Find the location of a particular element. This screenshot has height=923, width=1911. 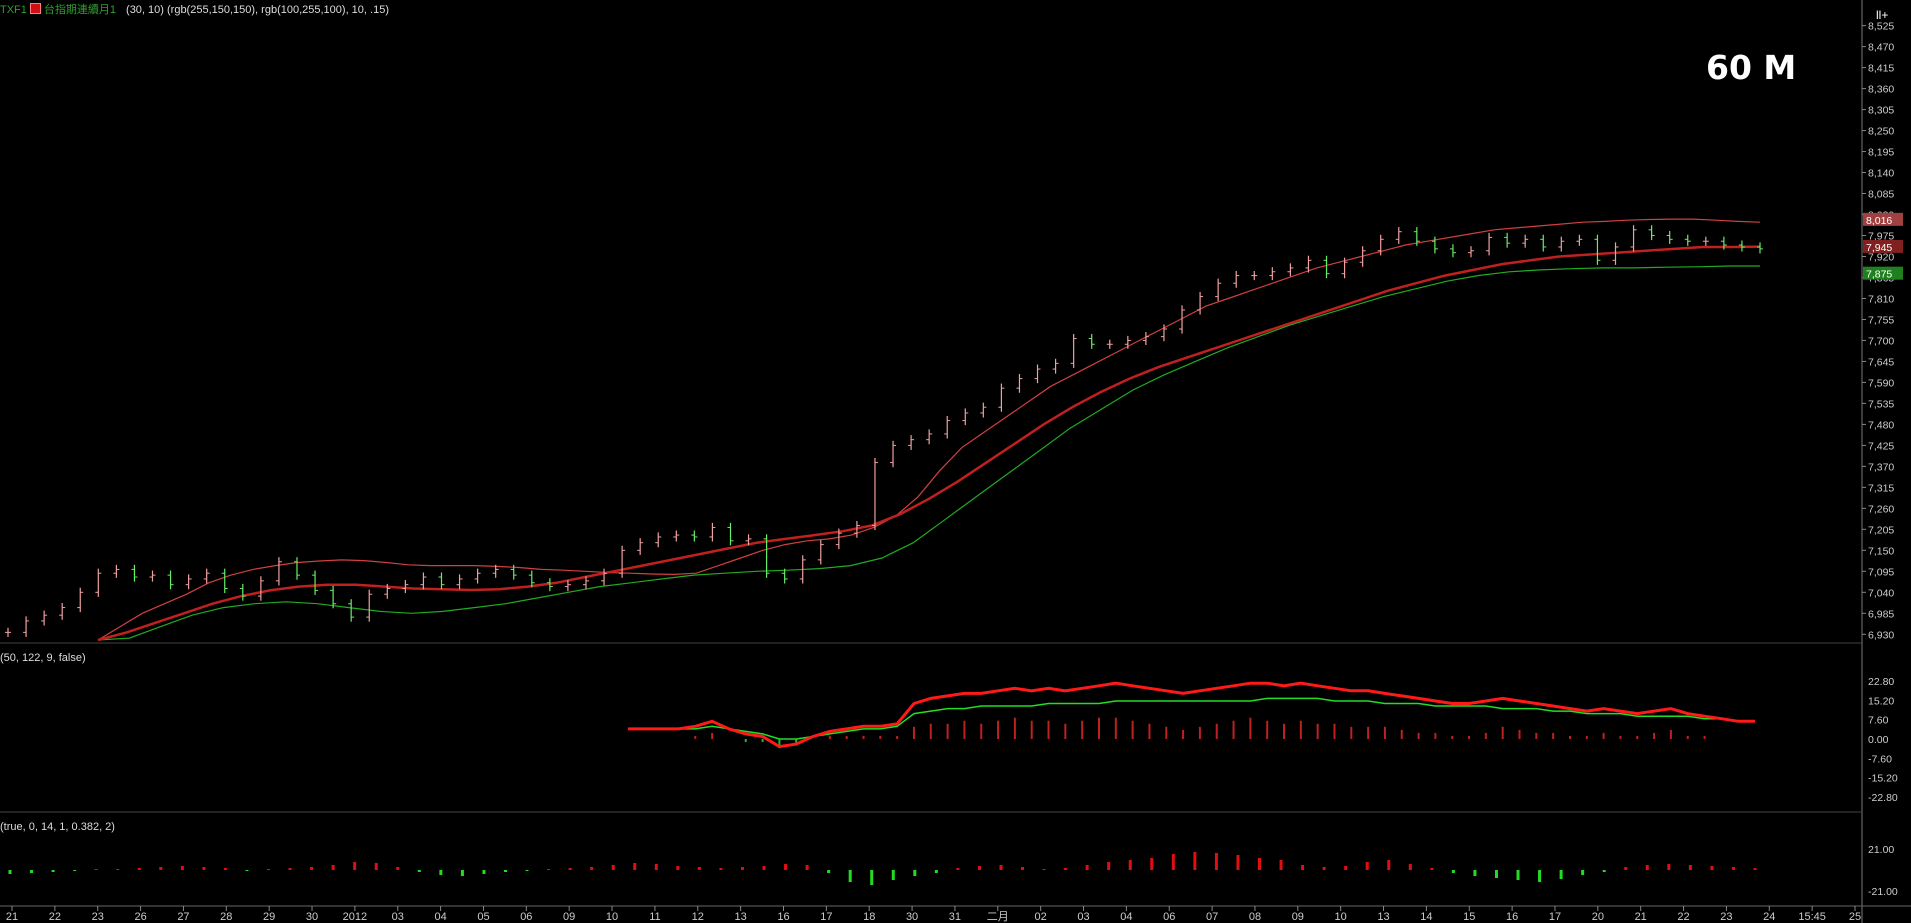

x-tick-label: 18 is located at coordinates (869, 917).